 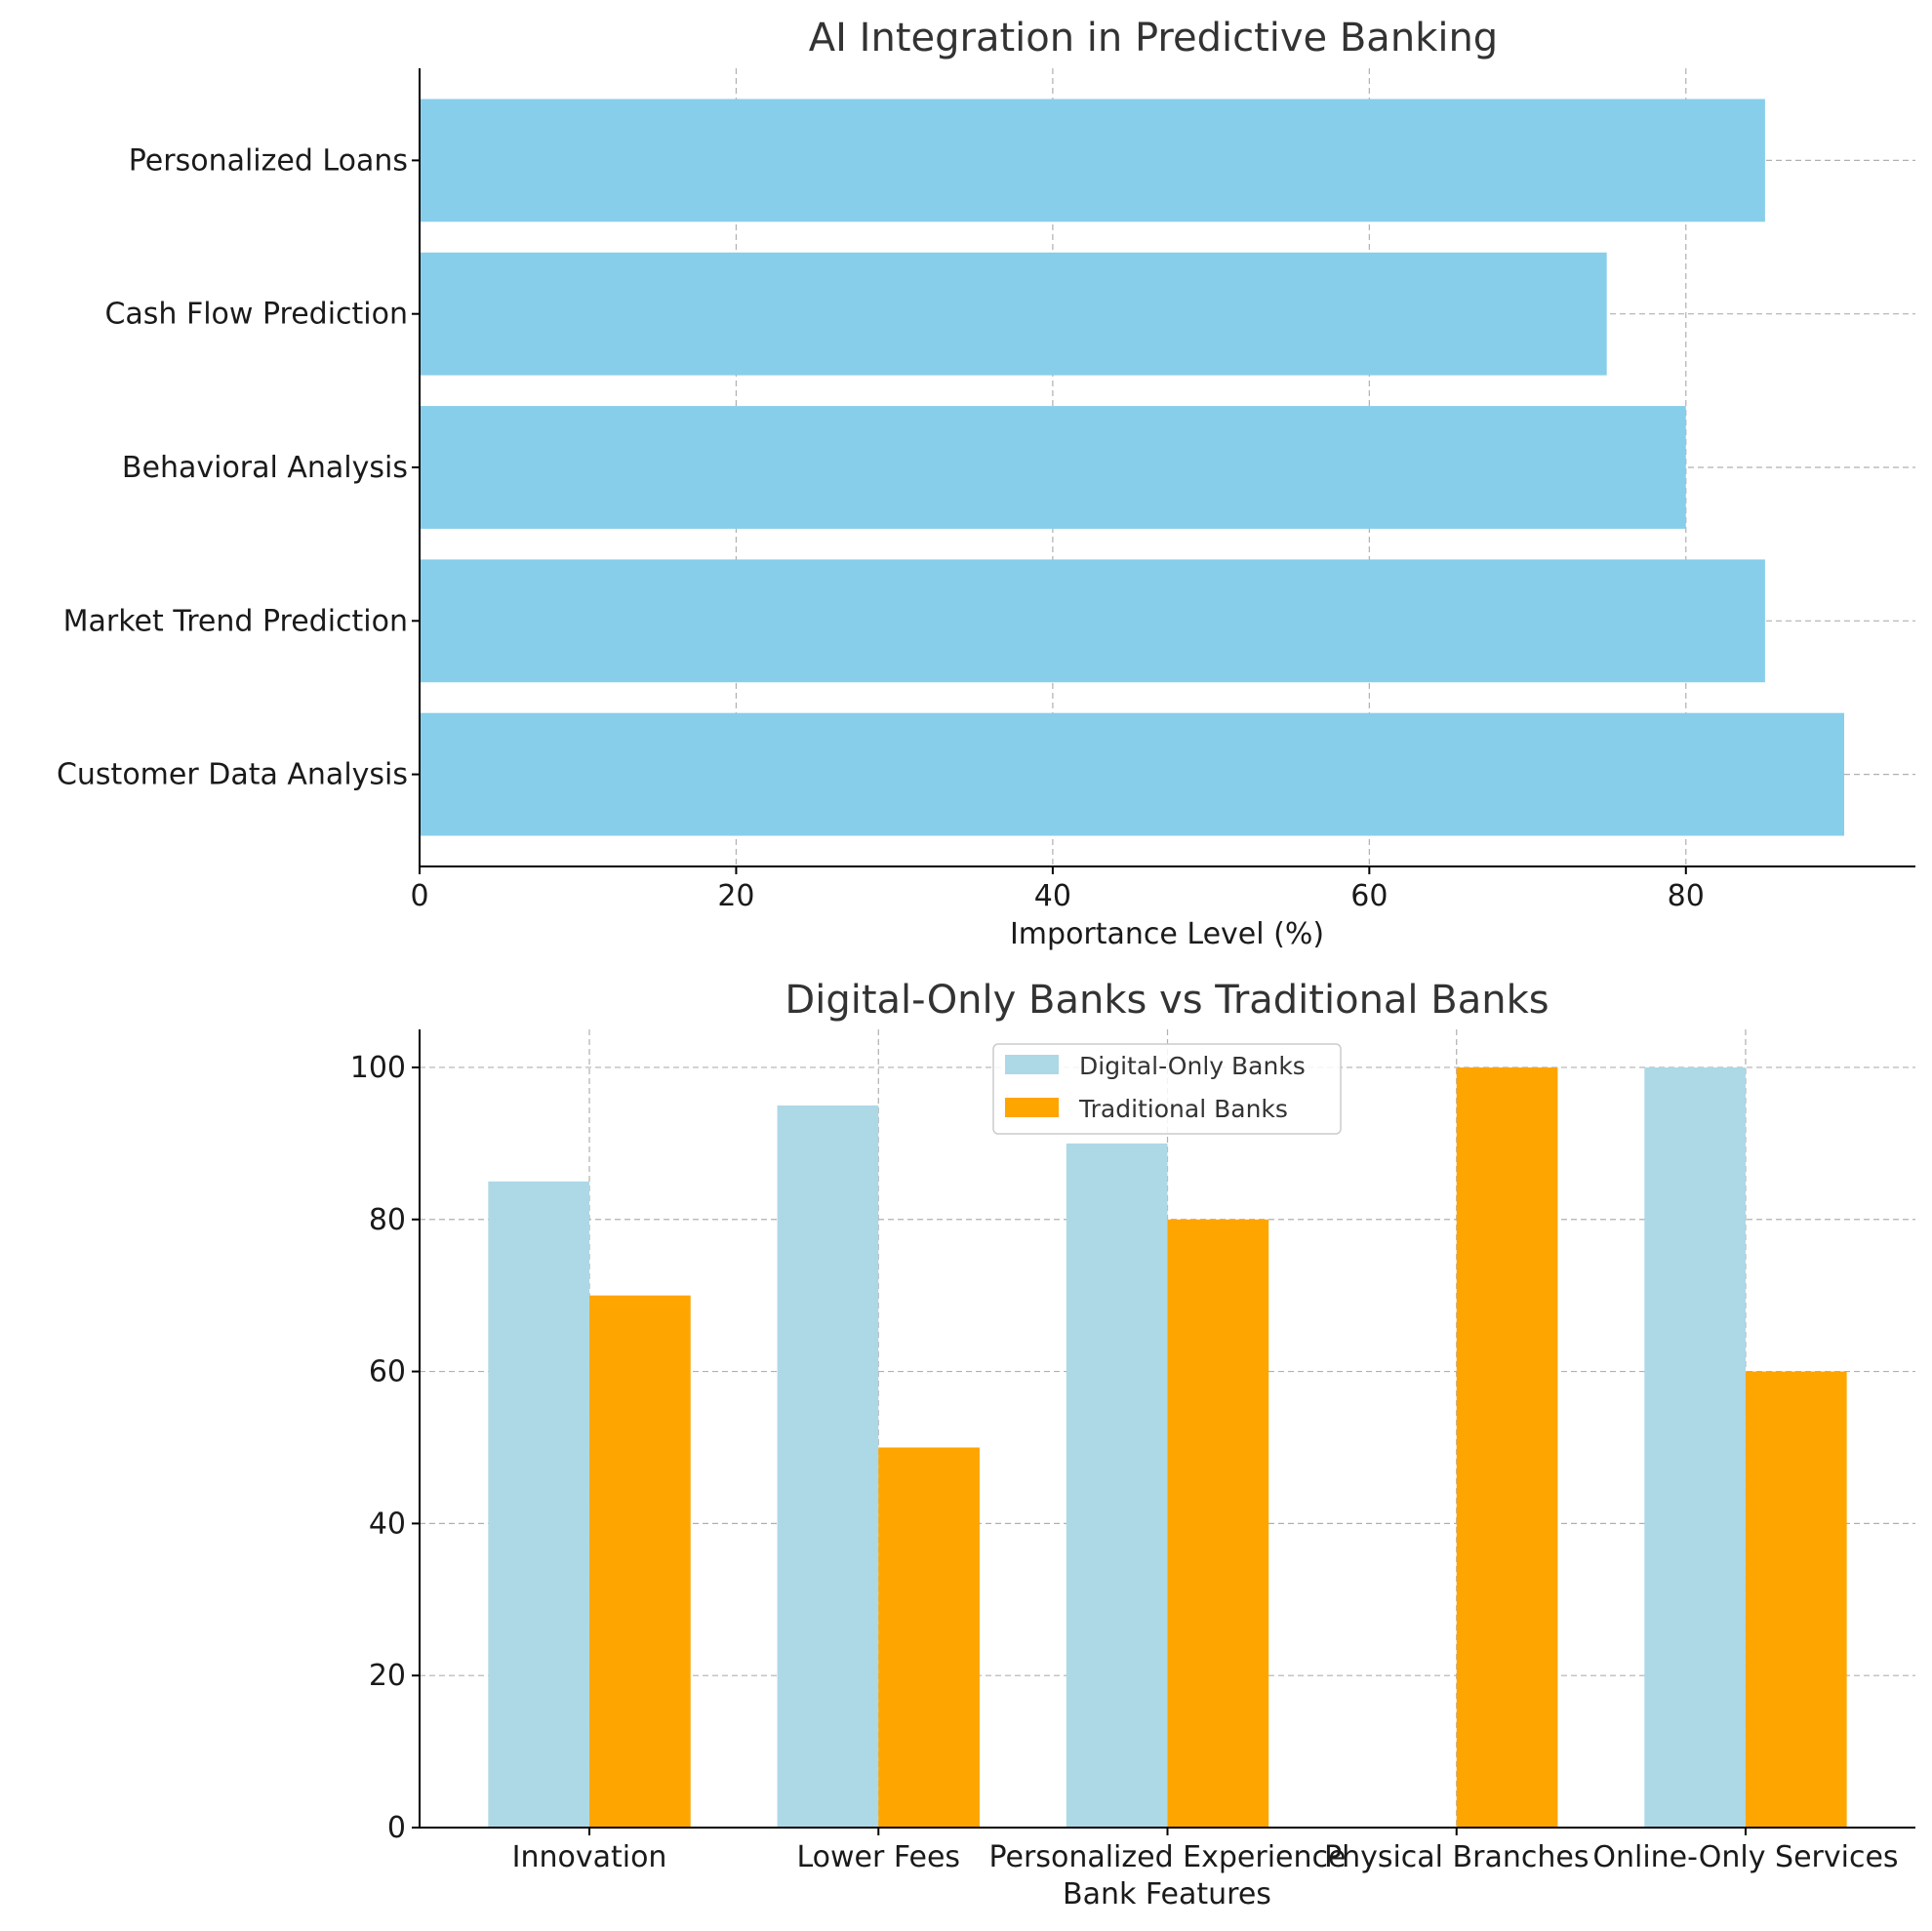 What do you see at coordinates (1168, 1857) in the screenshot?
I see `x-tick-label: Personalized Experience` at bounding box center [1168, 1857].